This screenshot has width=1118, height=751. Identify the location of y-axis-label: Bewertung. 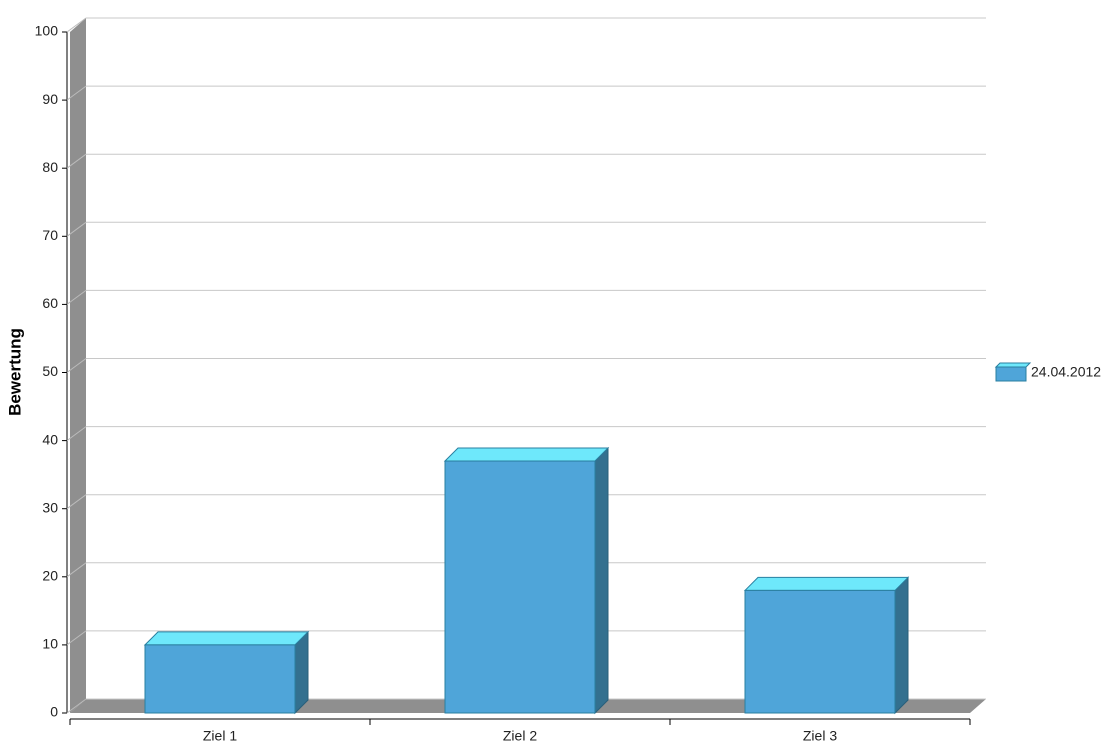
(14, 372).